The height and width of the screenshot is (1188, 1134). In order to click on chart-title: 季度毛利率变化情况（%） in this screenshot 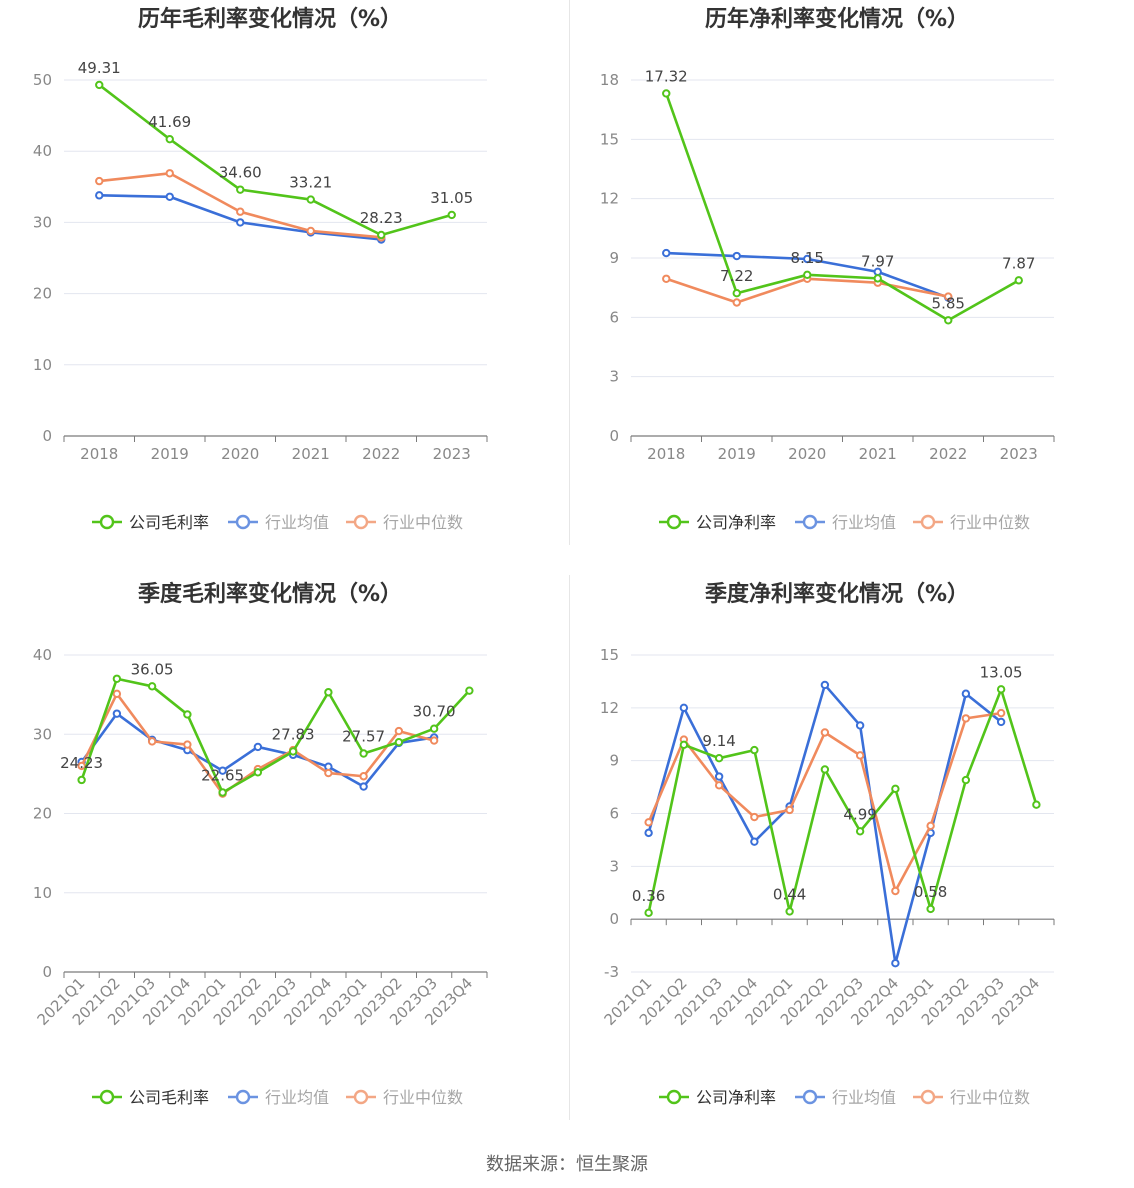, I will do `click(270, 594)`.